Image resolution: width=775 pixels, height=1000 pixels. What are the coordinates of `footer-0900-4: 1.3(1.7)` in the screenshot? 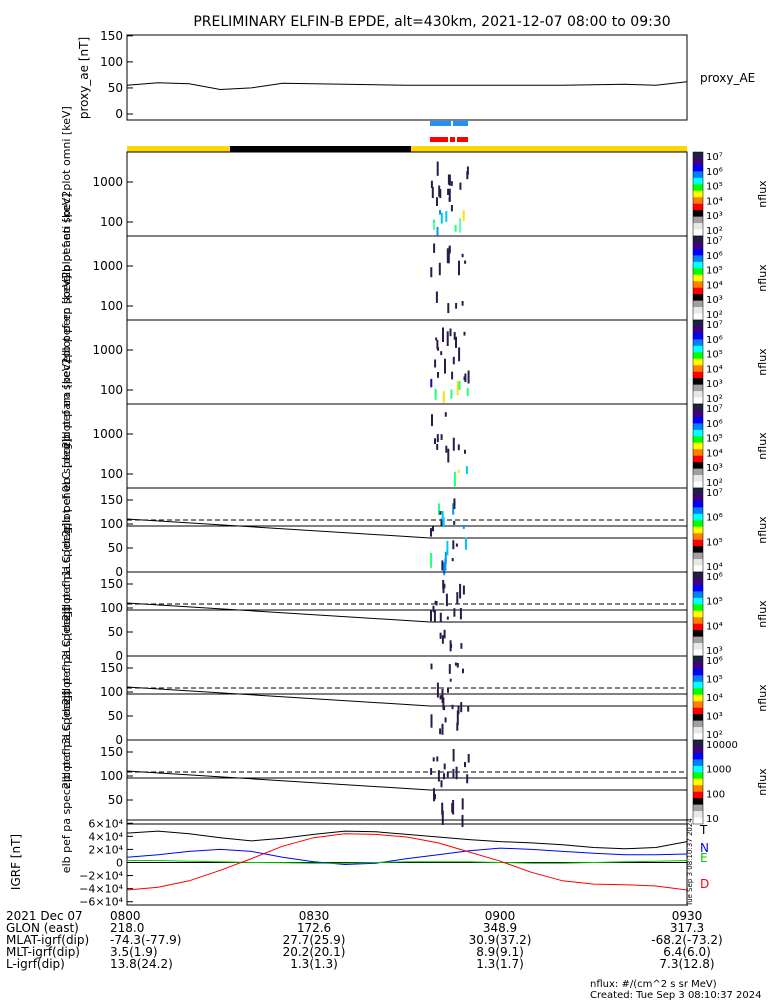 It's located at (500, 964).